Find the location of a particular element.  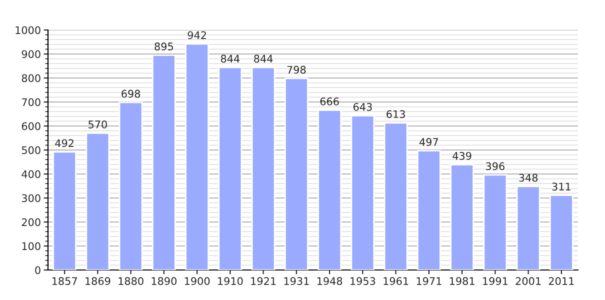

x-tick-label: 1869 is located at coordinates (98, 281).